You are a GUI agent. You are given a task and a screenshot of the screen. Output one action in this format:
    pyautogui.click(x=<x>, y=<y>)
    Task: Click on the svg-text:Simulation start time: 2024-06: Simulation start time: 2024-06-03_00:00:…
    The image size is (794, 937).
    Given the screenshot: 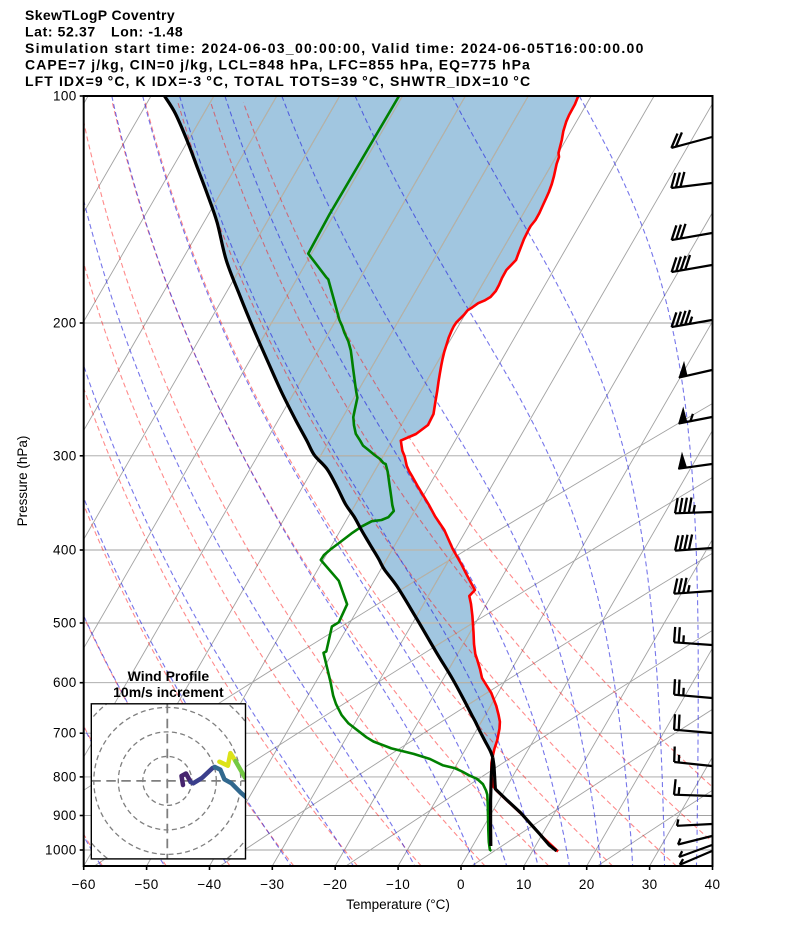 What is the action you would take?
    pyautogui.click(x=335, y=48)
    